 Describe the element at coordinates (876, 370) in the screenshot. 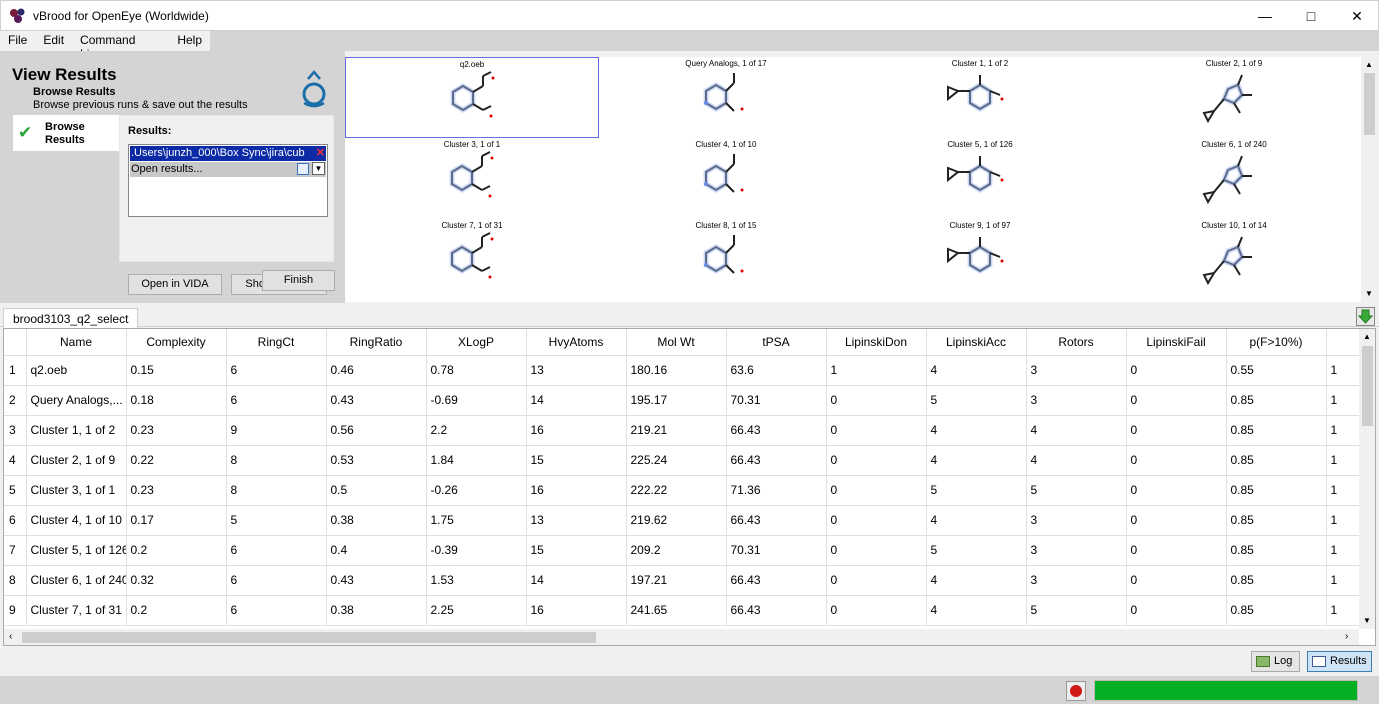

I see `table-cell: 1` at that location.